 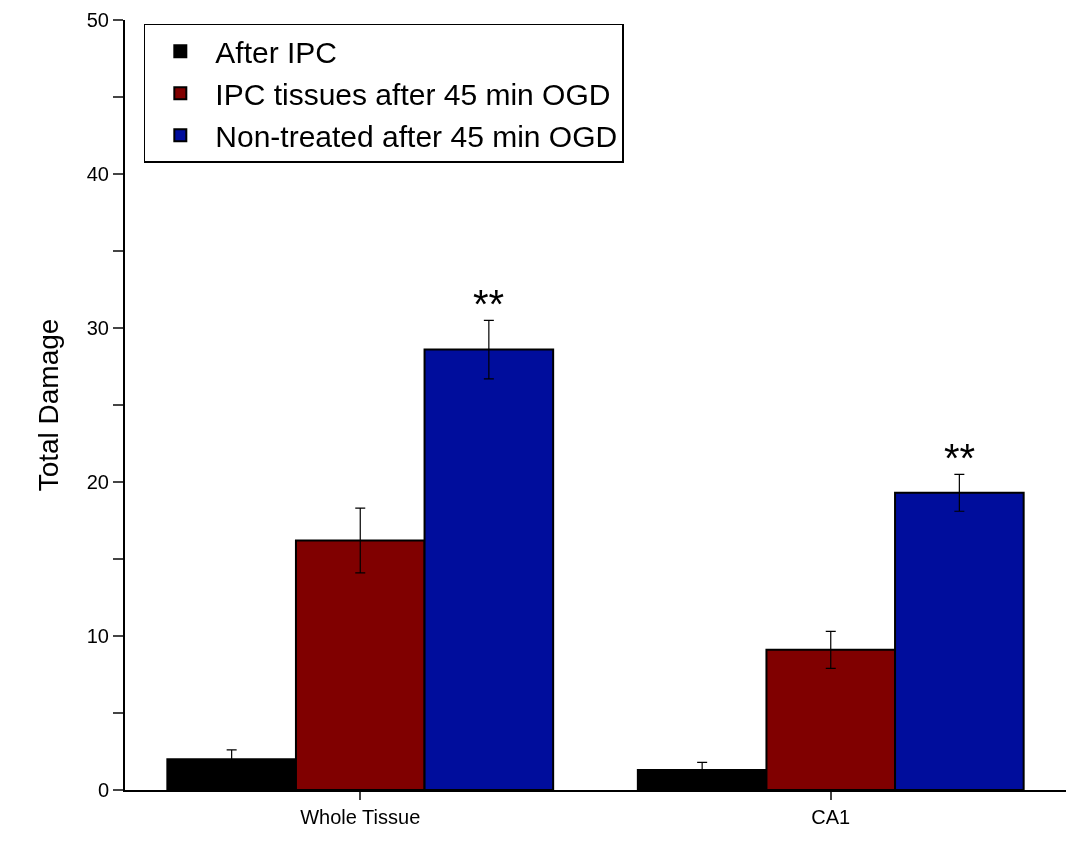 I want to click on y-tick-label: 10, so click(x=97, y=636).